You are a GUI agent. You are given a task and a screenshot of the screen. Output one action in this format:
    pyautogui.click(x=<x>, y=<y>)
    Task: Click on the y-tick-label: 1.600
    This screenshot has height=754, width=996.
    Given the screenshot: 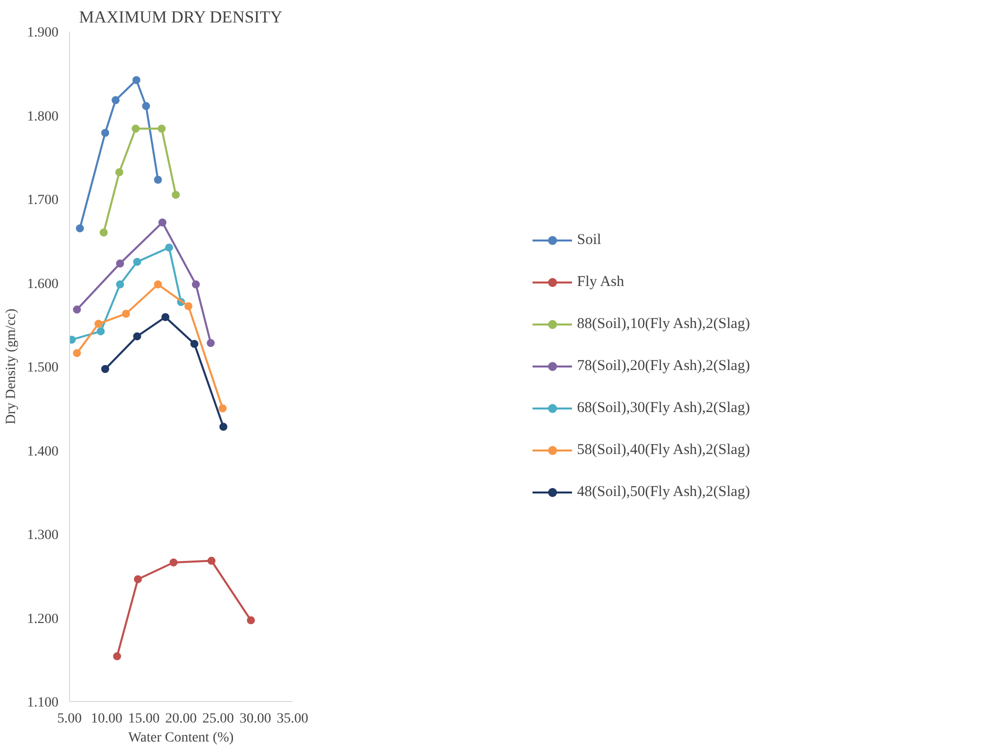 What is the action you would take?
    pyautogui.click(x=42, y=284)
    